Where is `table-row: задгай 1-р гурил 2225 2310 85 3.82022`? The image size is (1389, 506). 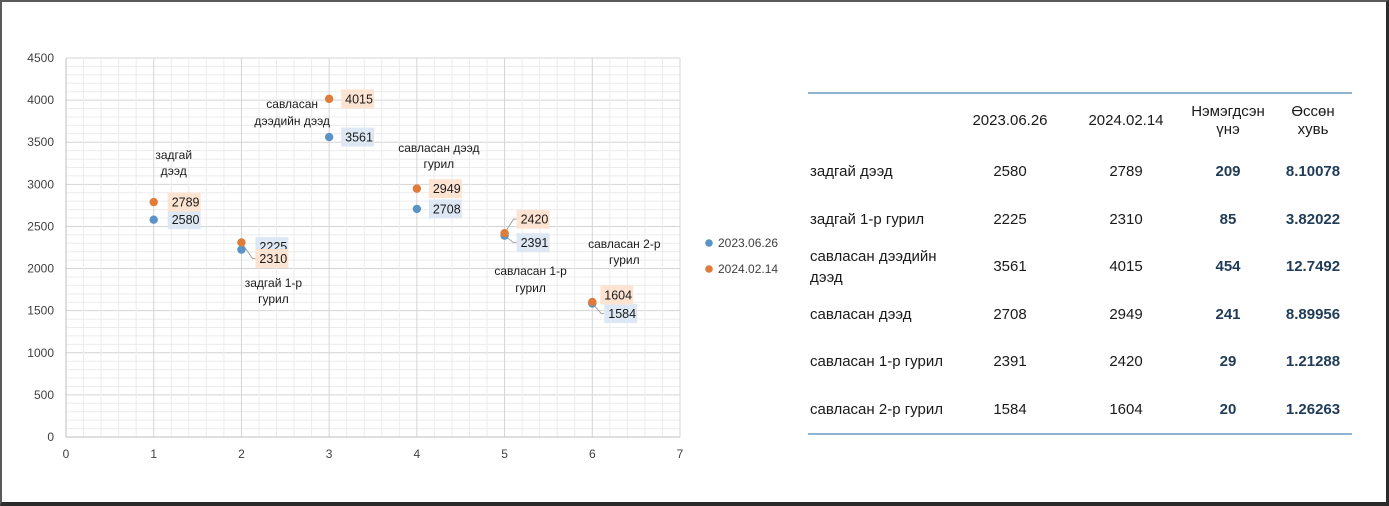 table-row: задгай 1-р гурил 2225 2310 85 3.82022 is located at coordinates (1080, 220).